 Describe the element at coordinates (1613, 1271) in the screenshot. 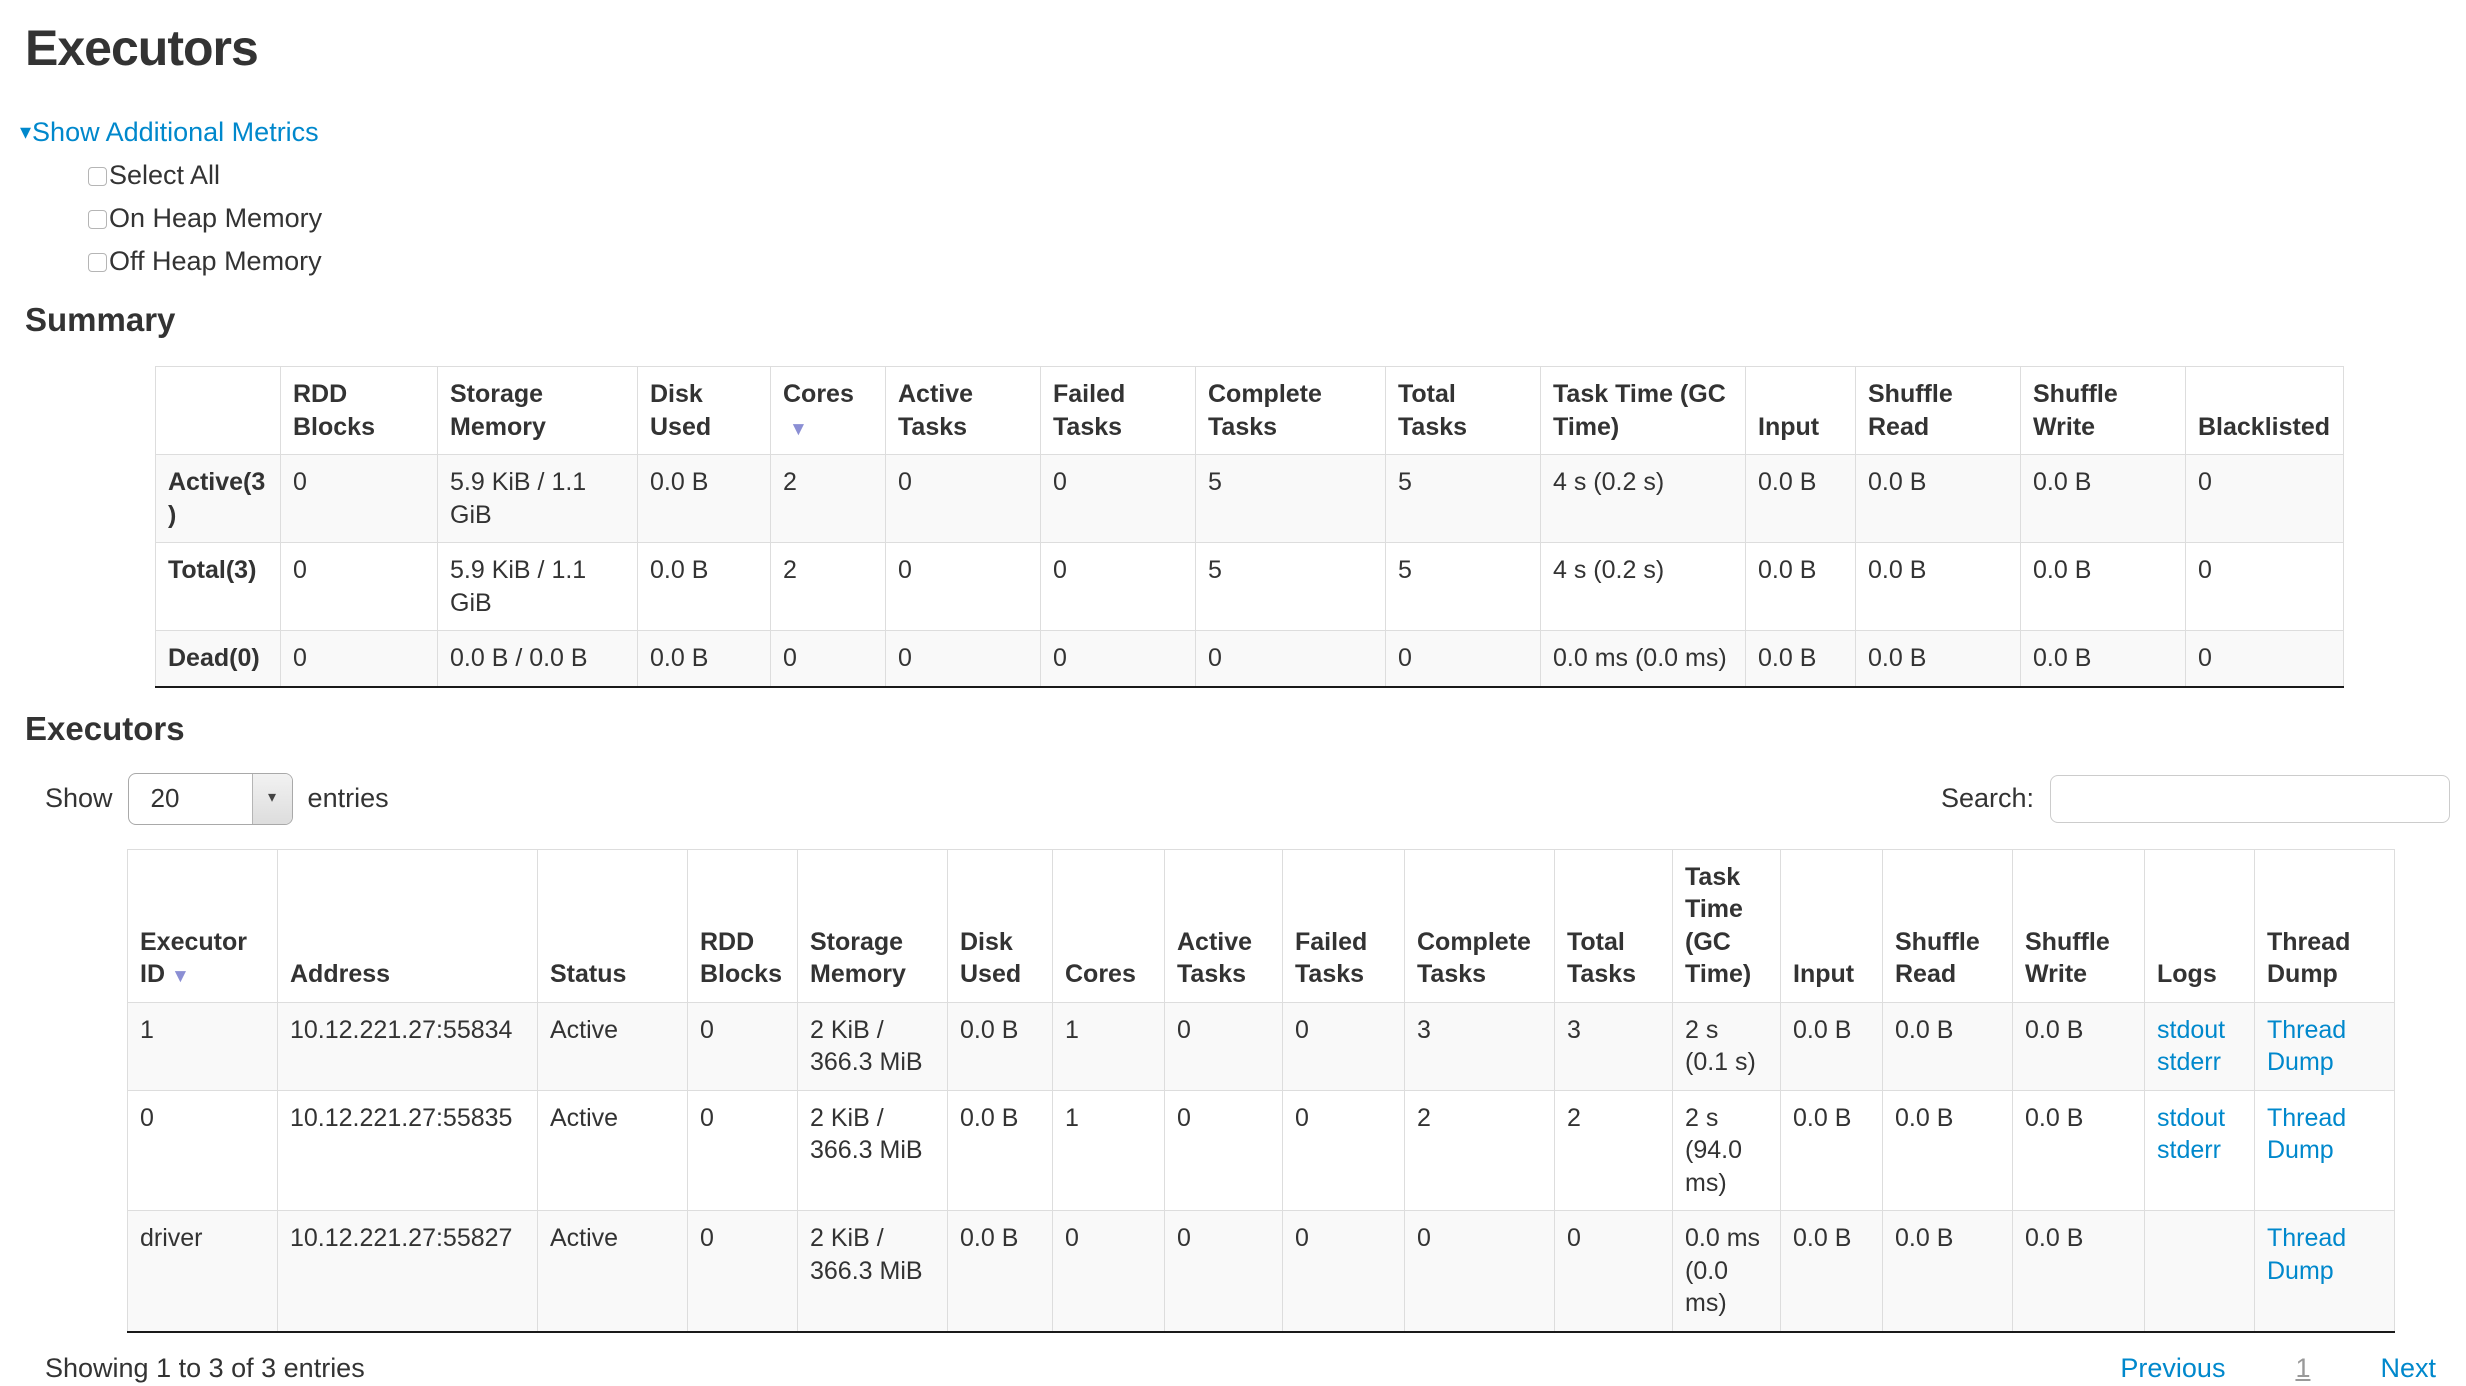

I see `cell-total-tasks: 0` at that location.